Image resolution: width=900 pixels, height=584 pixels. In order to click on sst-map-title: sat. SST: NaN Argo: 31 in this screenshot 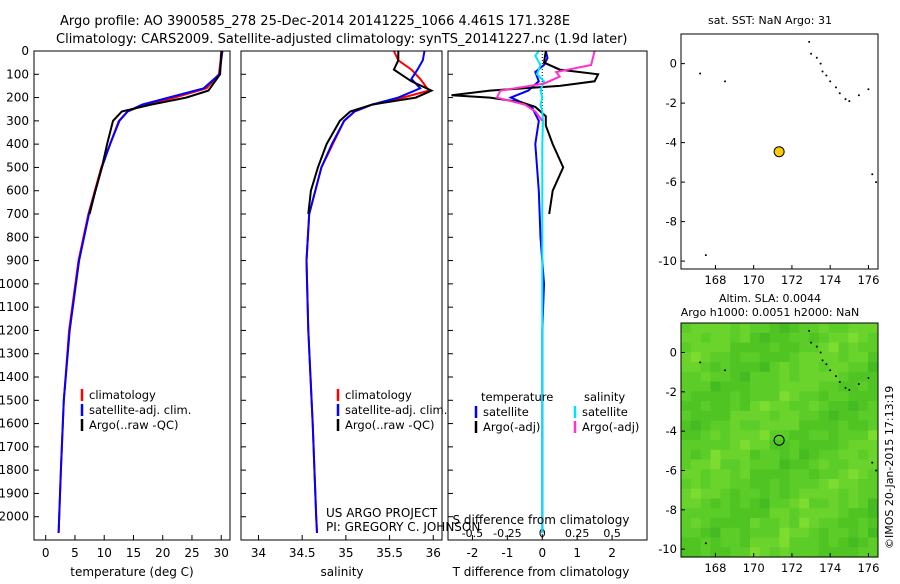, I will do `click(770, 20)`.